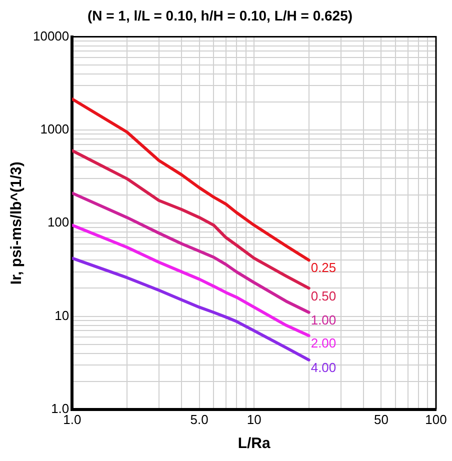  Describe the element at coordinates (323, 343) in the screenshot. I see `series-label: 2.00` at that location.